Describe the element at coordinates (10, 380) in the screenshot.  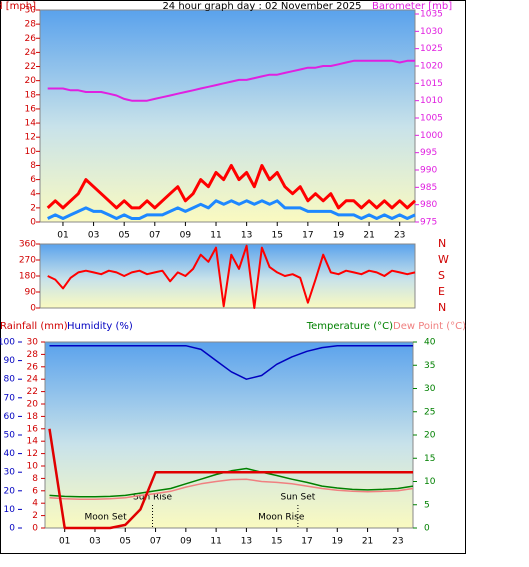
I see `y-tick-label: 80` at that location.